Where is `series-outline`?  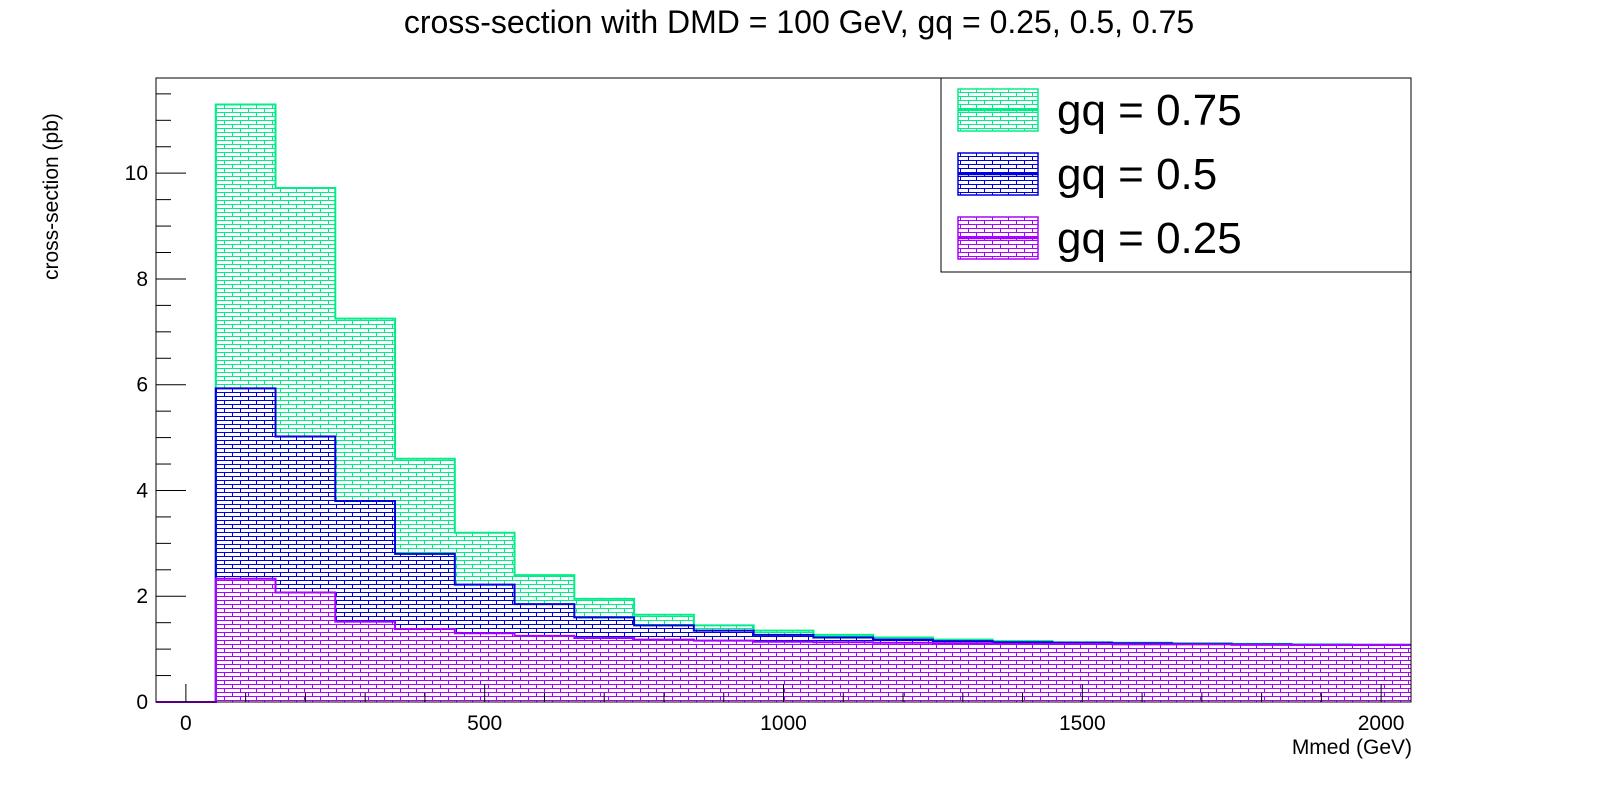 series-outline is located at coordinates (783, 640).